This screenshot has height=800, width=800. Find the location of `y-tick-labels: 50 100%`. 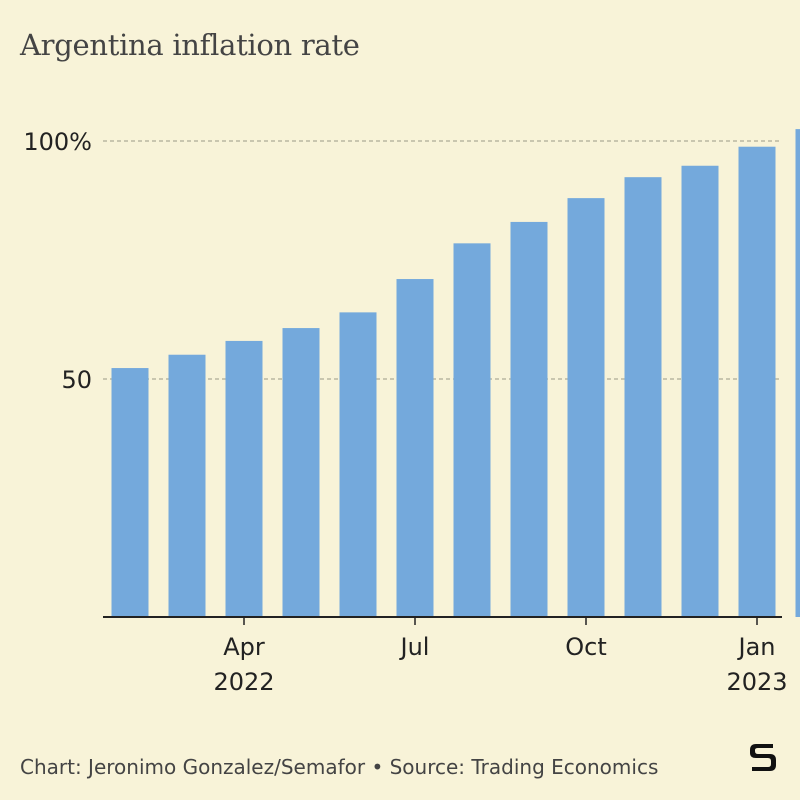

y-tick-labels: 50 100% is located at coordinates (57, 261).